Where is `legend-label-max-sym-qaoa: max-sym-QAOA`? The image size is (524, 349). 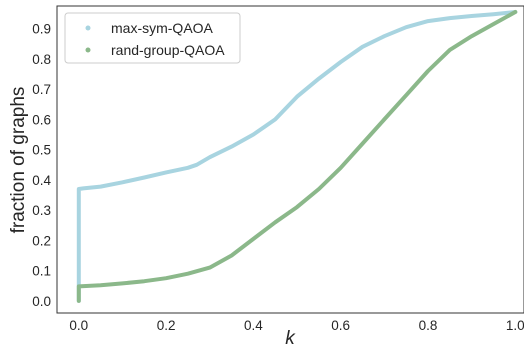 legend-label-max-sym-qaoa: max-sym-QAOA is located at coordinates (162, 28).